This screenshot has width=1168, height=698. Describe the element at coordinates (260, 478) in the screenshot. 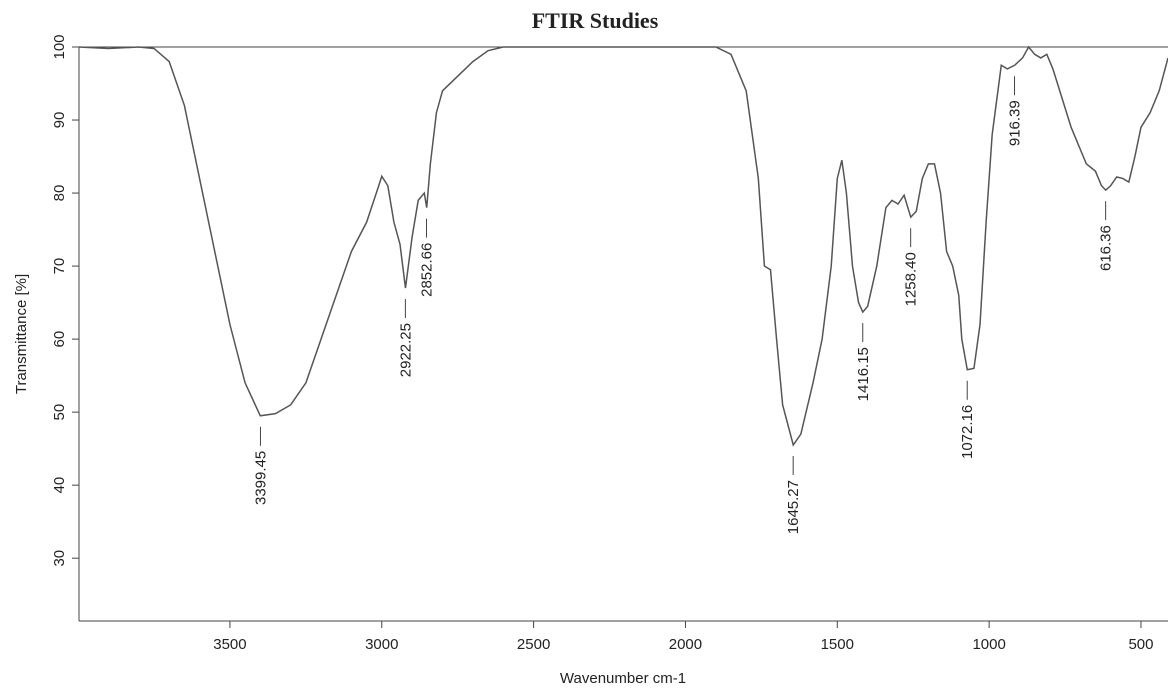

I see `annotation-label: 3399.45` at that location.